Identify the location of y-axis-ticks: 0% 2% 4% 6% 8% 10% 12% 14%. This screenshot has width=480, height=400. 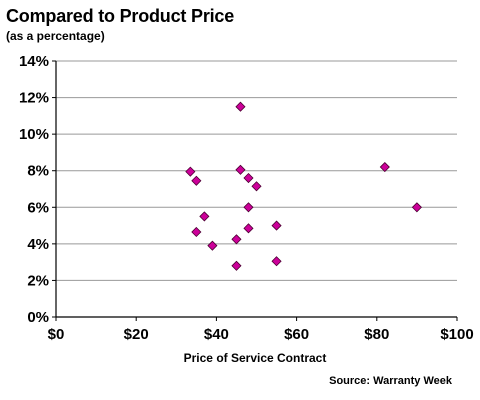
(37, 189).